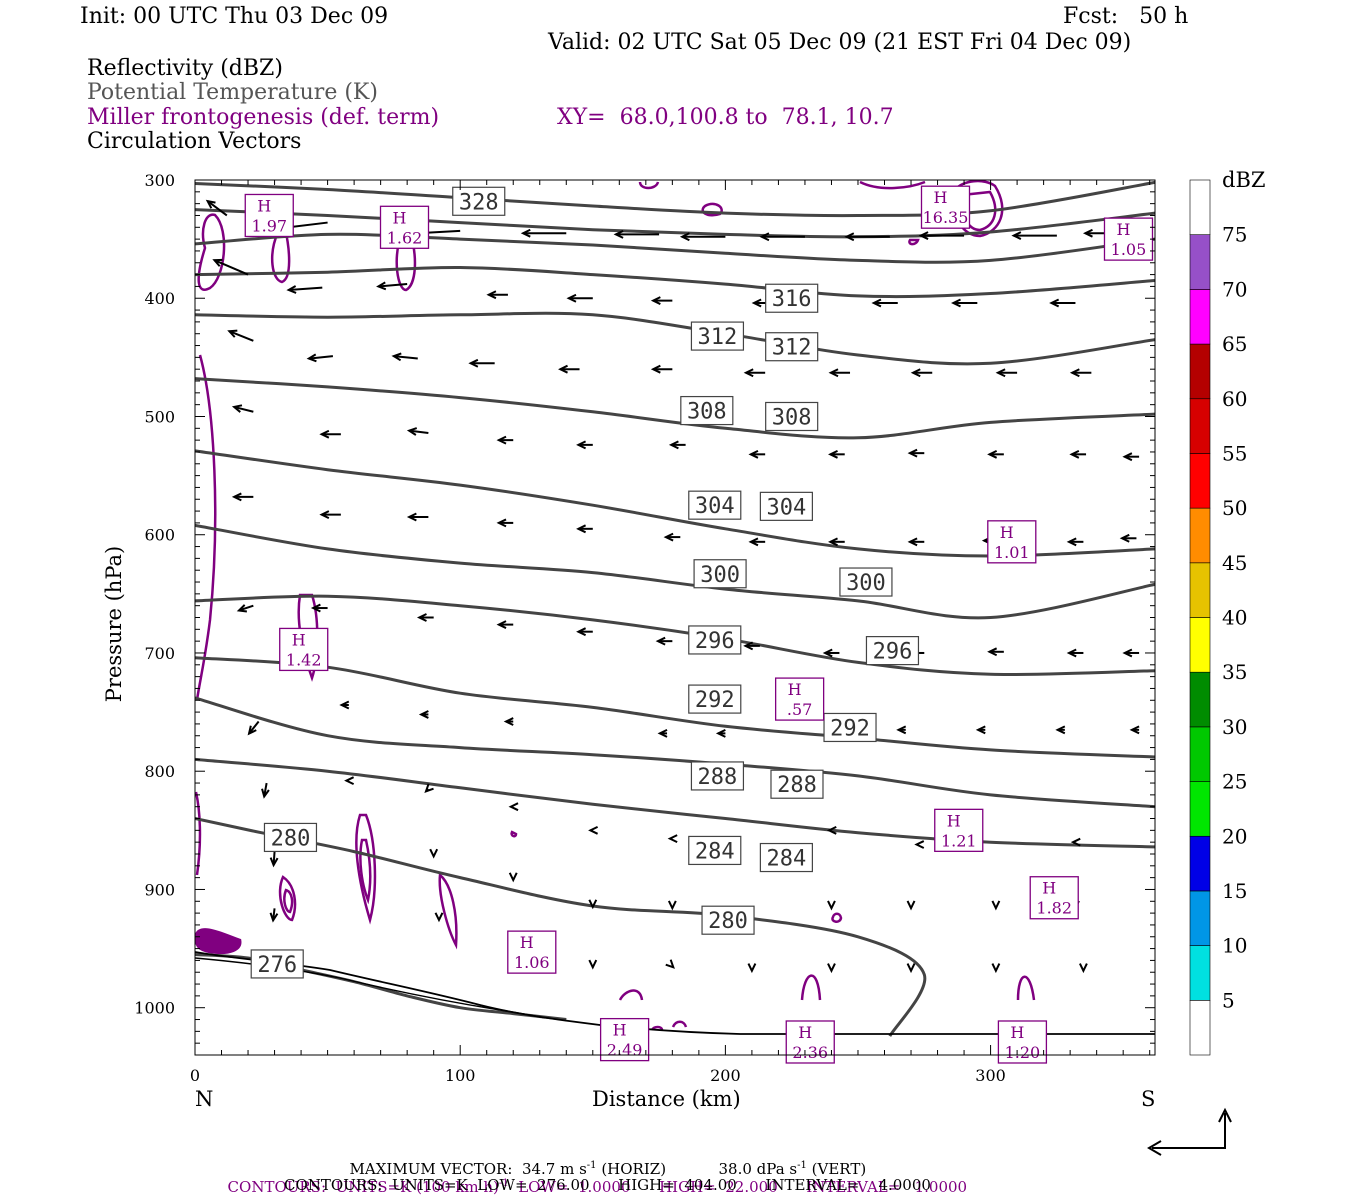  Describe the element at coordinates (718, 777) in the screenshot. I see `theta-label-text: 288` at that location.